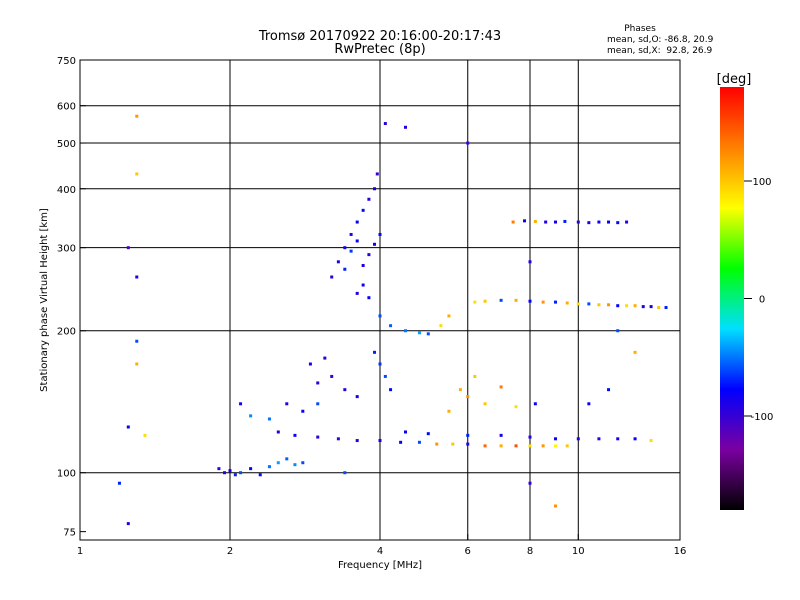 The height and width of the screenshot is (600, 800). What do you see at coordinates (382, 545) in the screenshot?
I see `x-axis-ticks: 1 2 4 6 8 10 16` at bounding box center [382, 545].